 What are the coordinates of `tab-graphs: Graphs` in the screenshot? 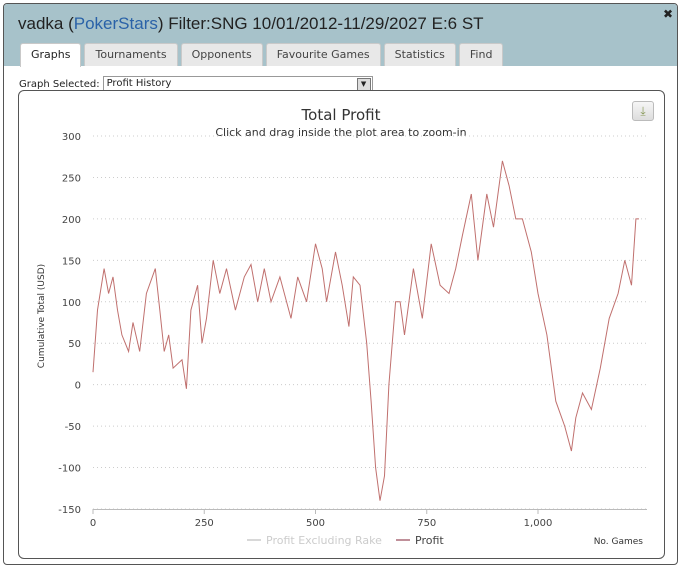 It's located at (51, 55).